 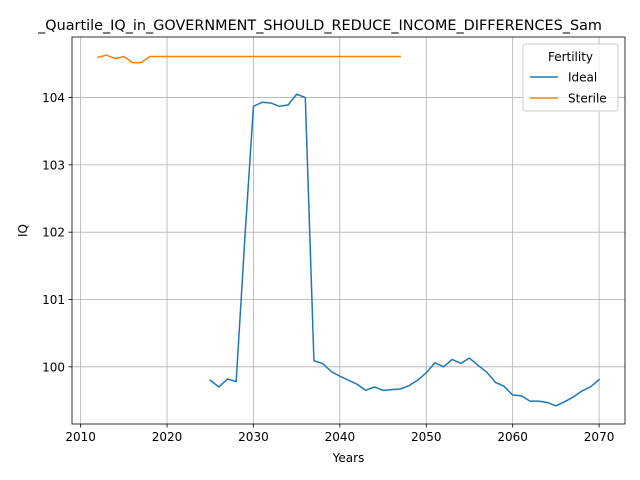 What do you see at coordinates (23, 230) in the screenshot?
I see `y-axis-label: IQ` at bounding box center [23, 230].